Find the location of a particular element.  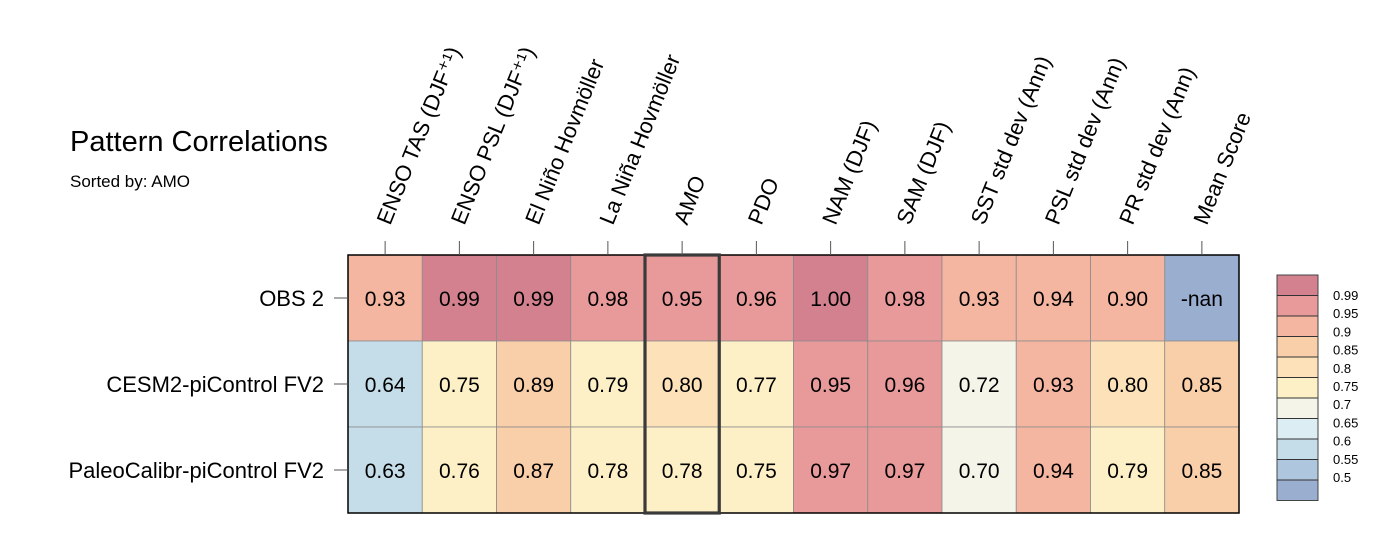

column-label: El Niño Hovmöller is located at coordinates (564, 141).